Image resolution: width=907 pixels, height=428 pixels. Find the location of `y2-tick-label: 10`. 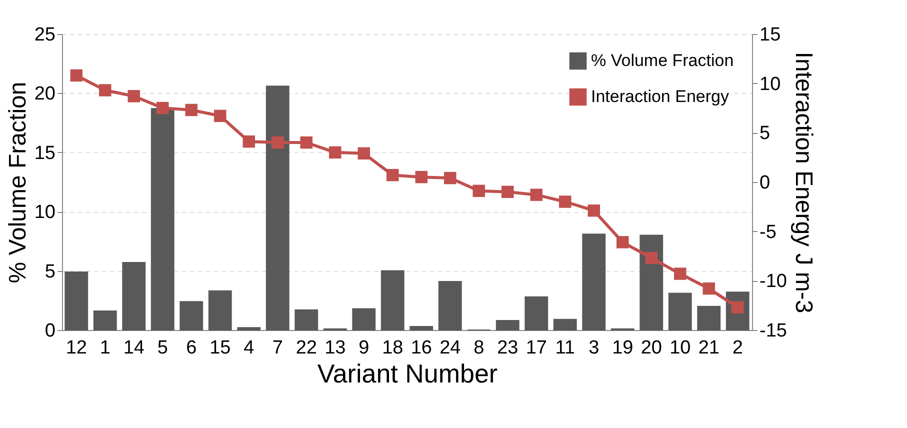

y2-tick-label: 10 is located at coordinates (770, 84).